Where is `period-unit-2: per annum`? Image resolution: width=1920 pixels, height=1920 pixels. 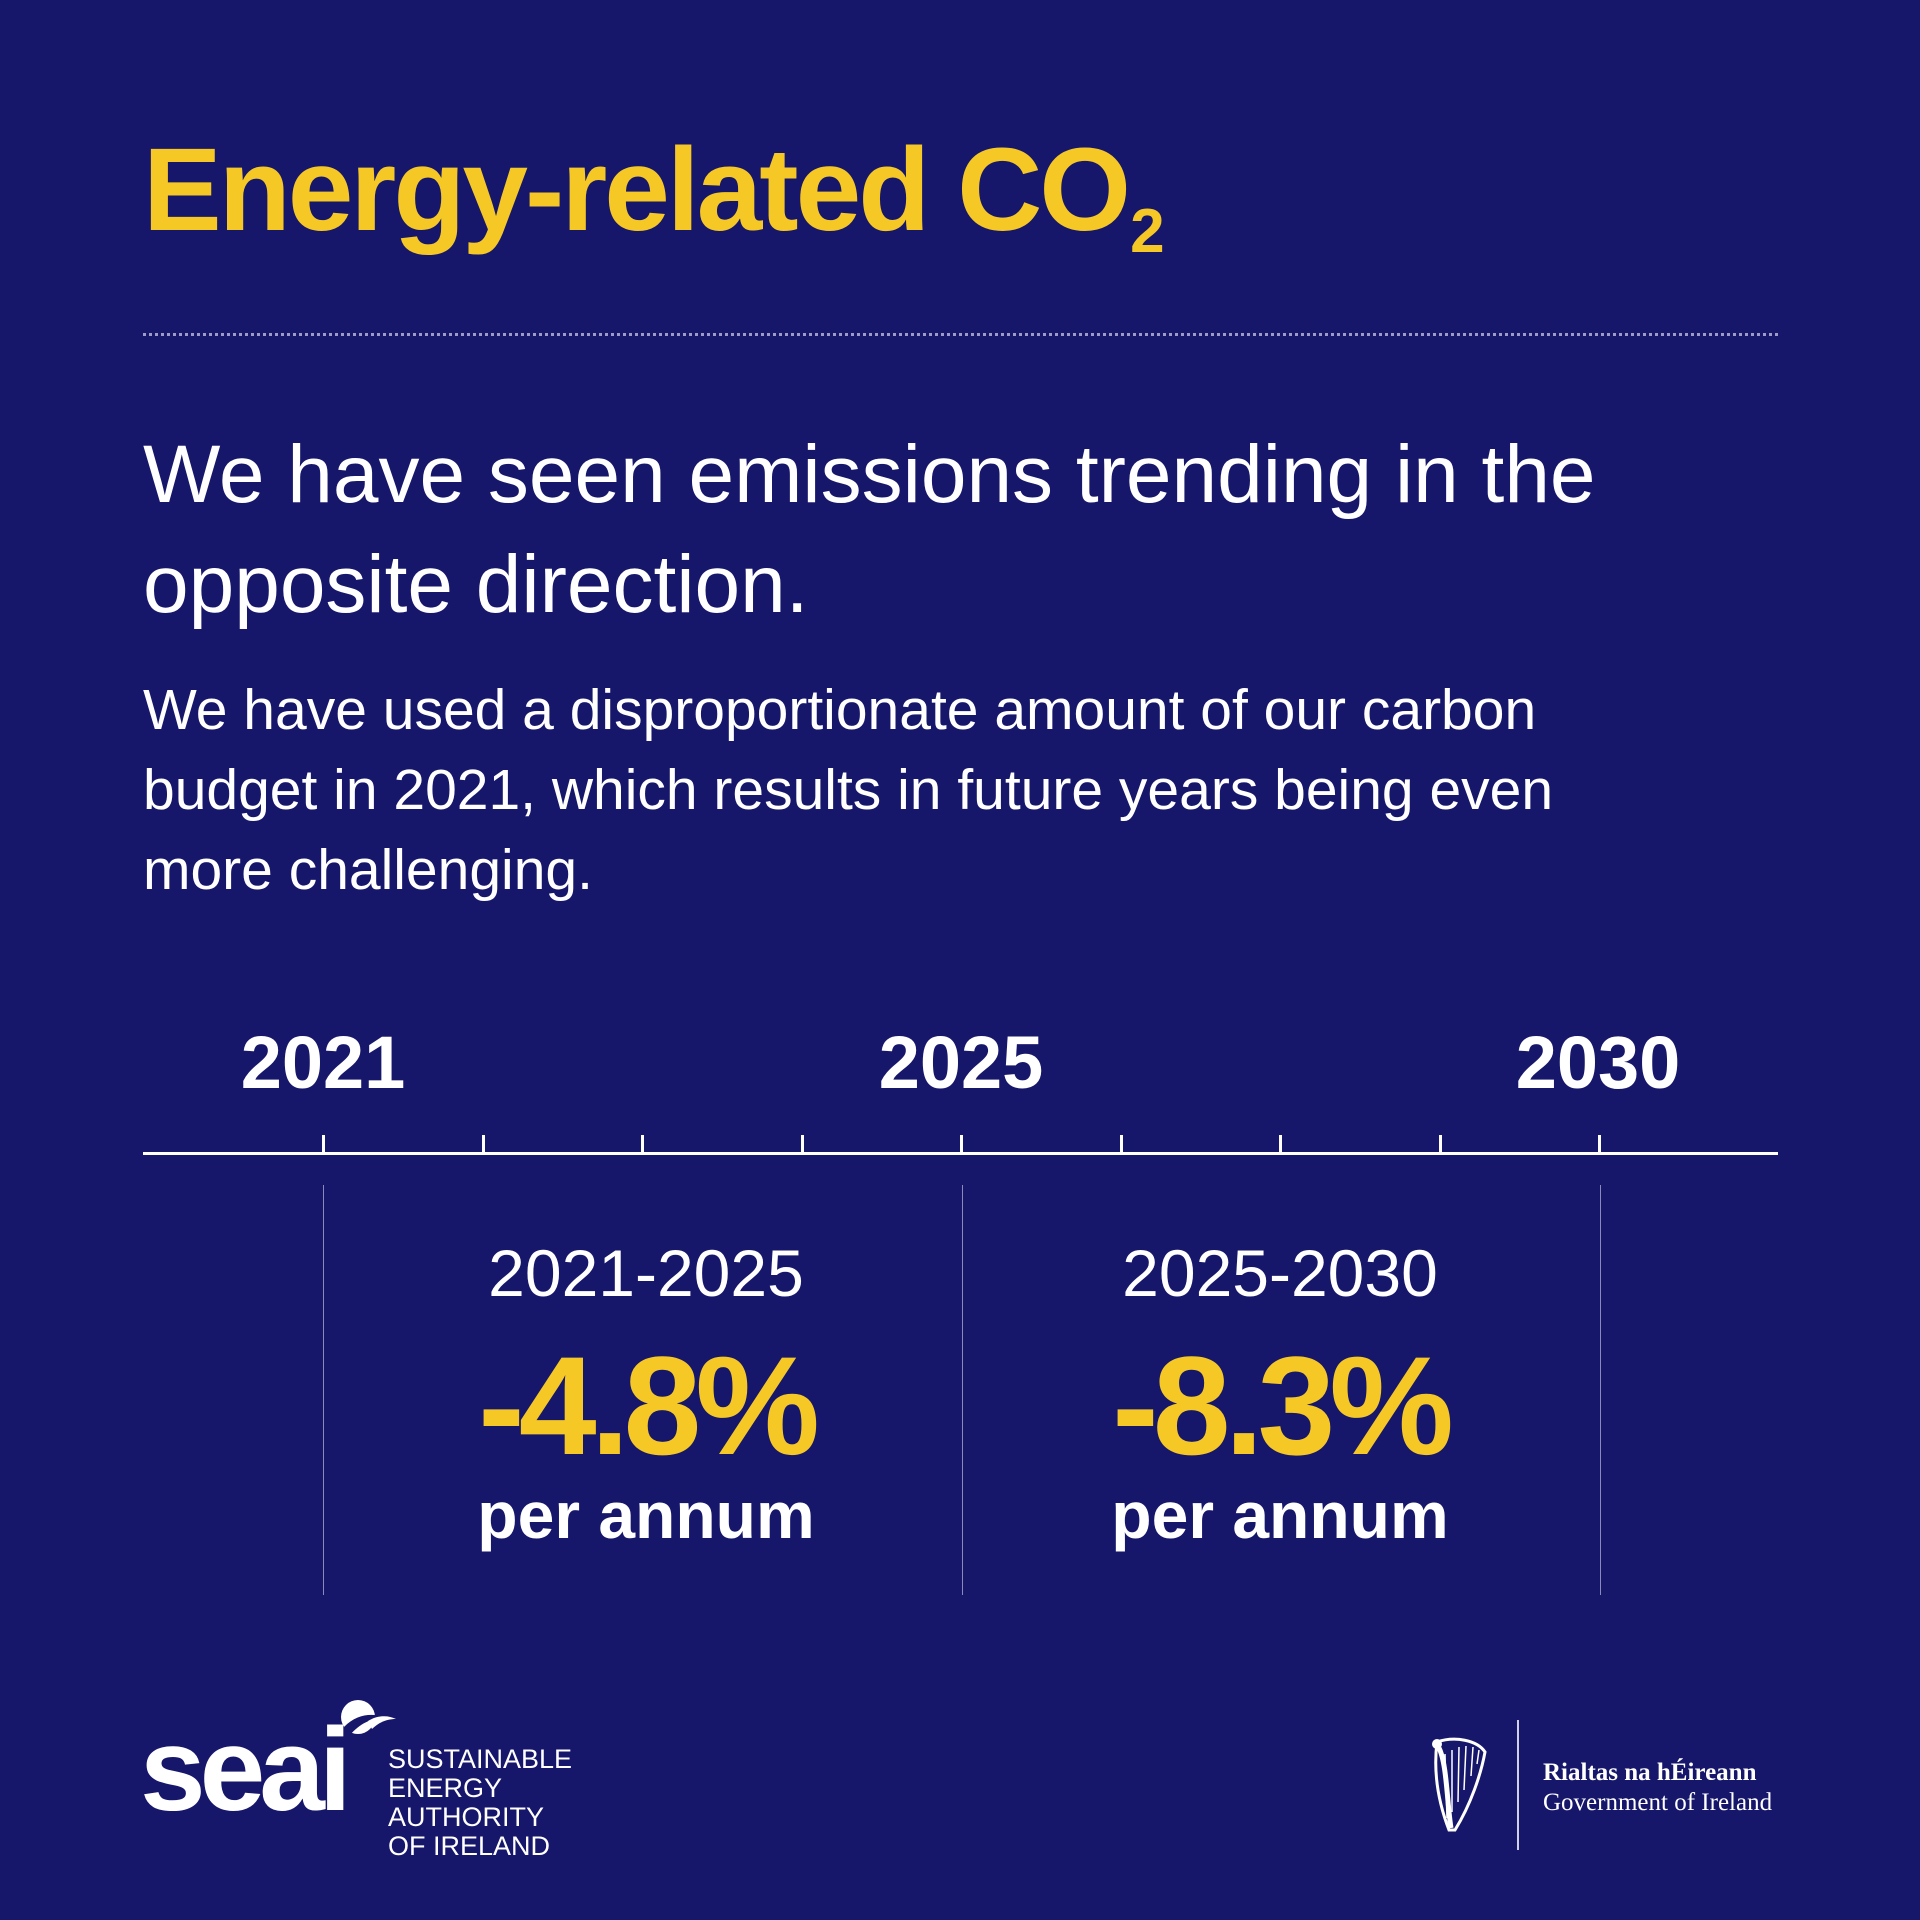 period-unit-2: per annum is located at coordinates (1280, 1515).